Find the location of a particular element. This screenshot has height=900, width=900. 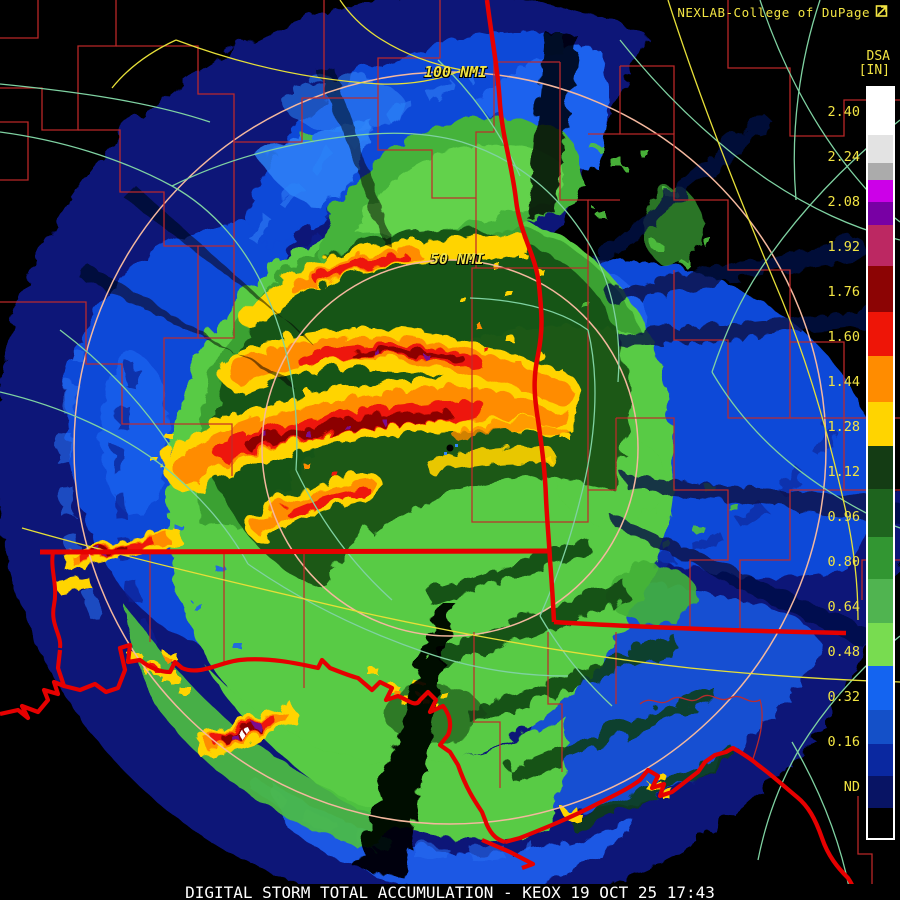

colorbar-label: 1.60 is located at coordinates (843, 337).